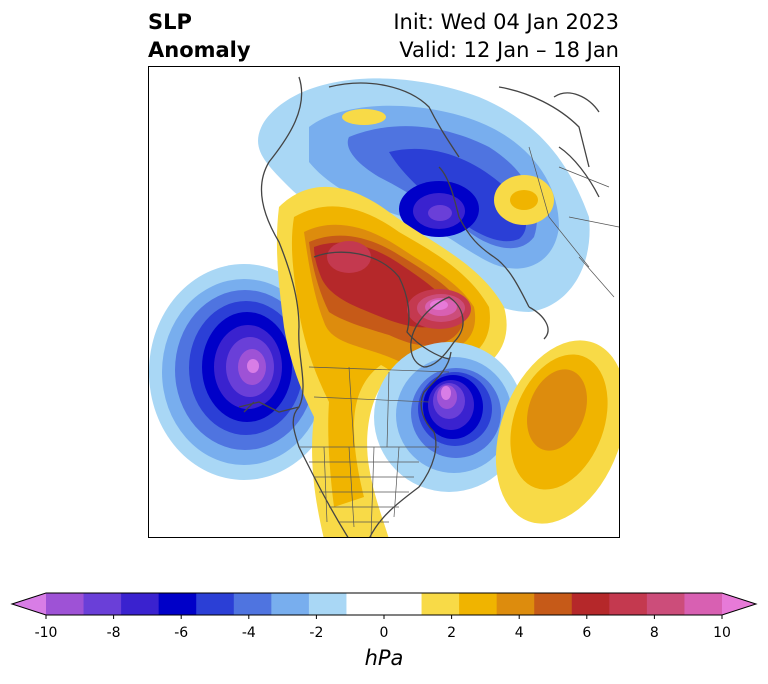 This screenshot has width=768, height=684. I want to click on colorbar-tick-label: -2, so click(316, 633).